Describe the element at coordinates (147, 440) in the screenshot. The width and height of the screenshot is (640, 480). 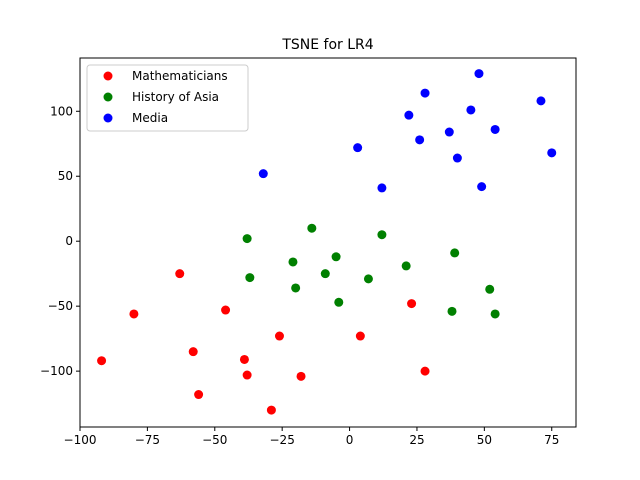
I see `x-tick-label: −75` at that location.